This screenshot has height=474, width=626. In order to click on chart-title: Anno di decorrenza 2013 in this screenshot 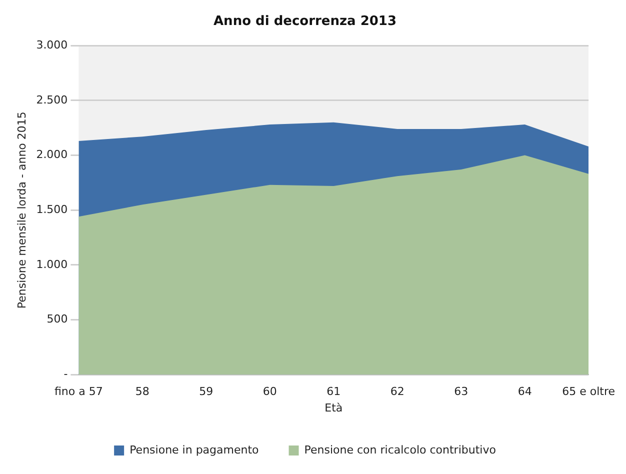, I will do `click(305, 22)`.